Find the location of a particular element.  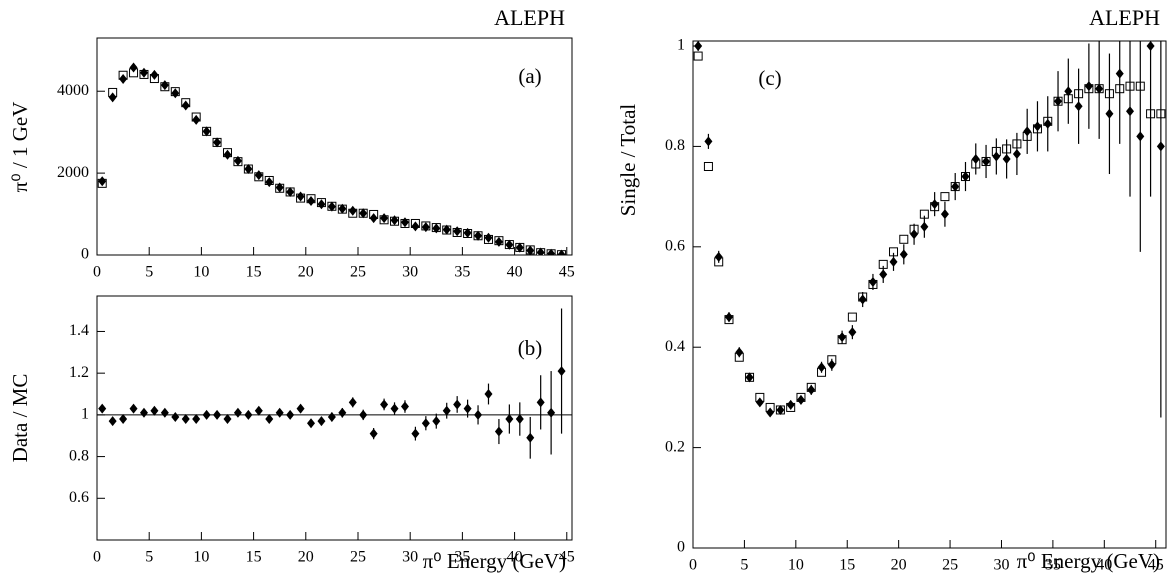

x-tick-label: 45 is located at coordinates (567, 272).